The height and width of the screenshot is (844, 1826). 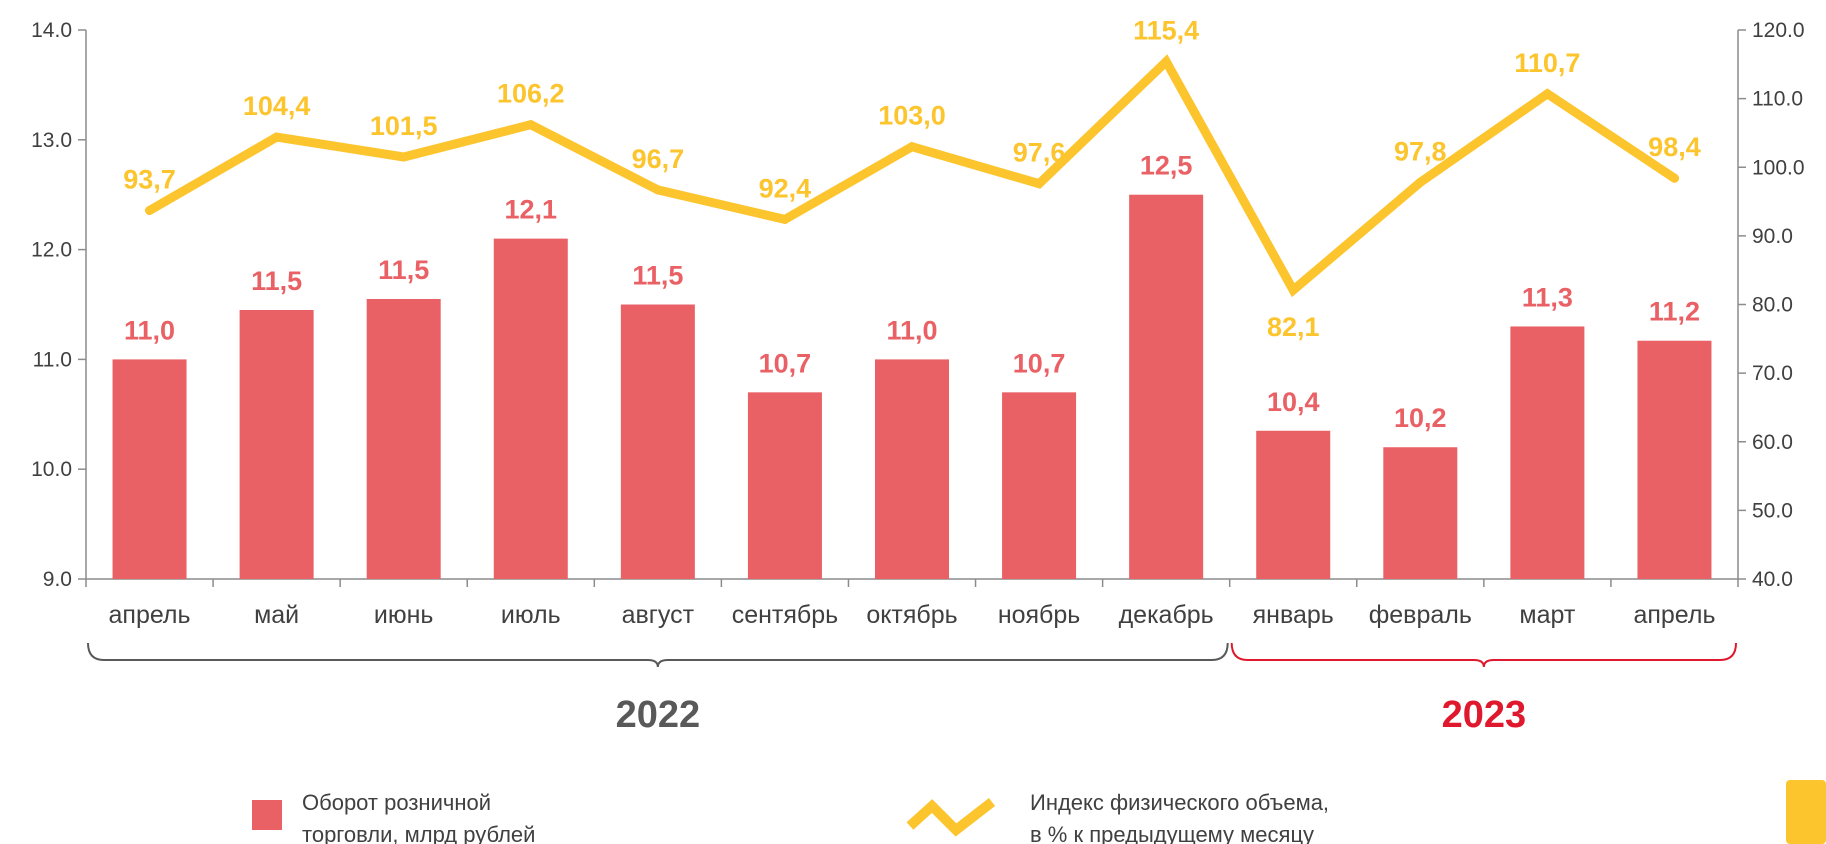 I want to click on year-groups: 2022 2023, so click(x=912, y=689).